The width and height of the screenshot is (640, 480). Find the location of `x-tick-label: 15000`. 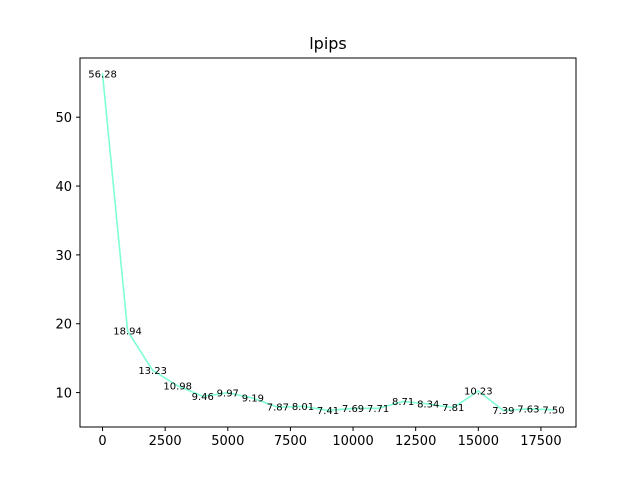

x-tick-label: 15000 is located at coordinates (478, 441).